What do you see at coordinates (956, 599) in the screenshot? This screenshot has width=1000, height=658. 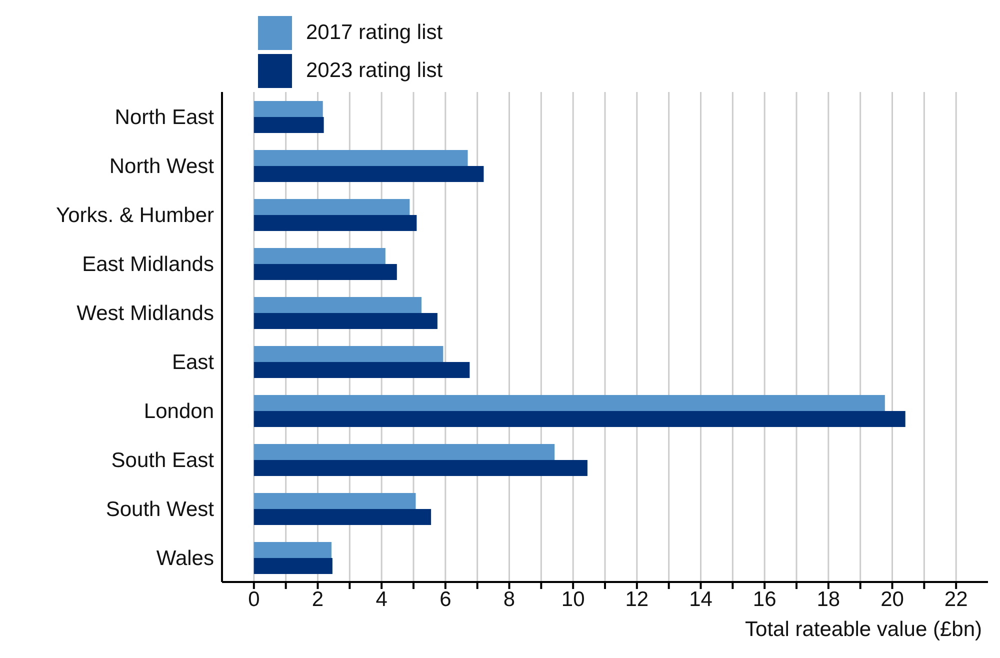 I see `x-tick-label: 22` at bounding box center [956, 599].